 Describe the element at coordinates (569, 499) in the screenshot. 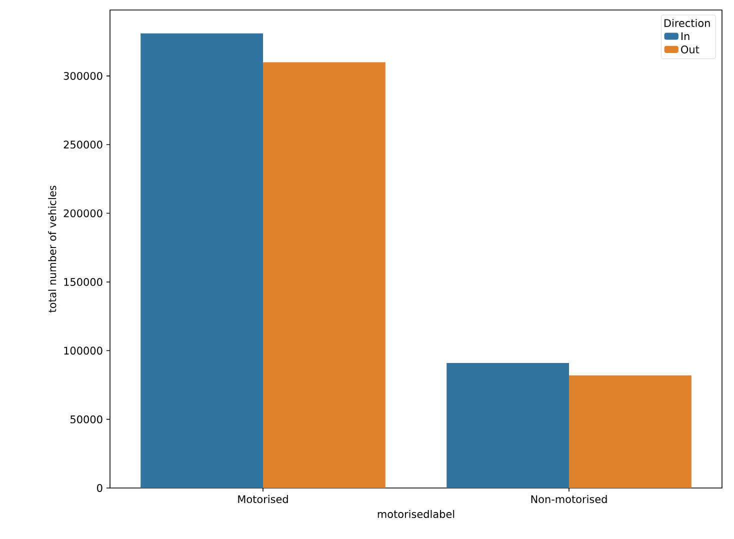

I see `x-tick-label: Non-motorised` at that location.